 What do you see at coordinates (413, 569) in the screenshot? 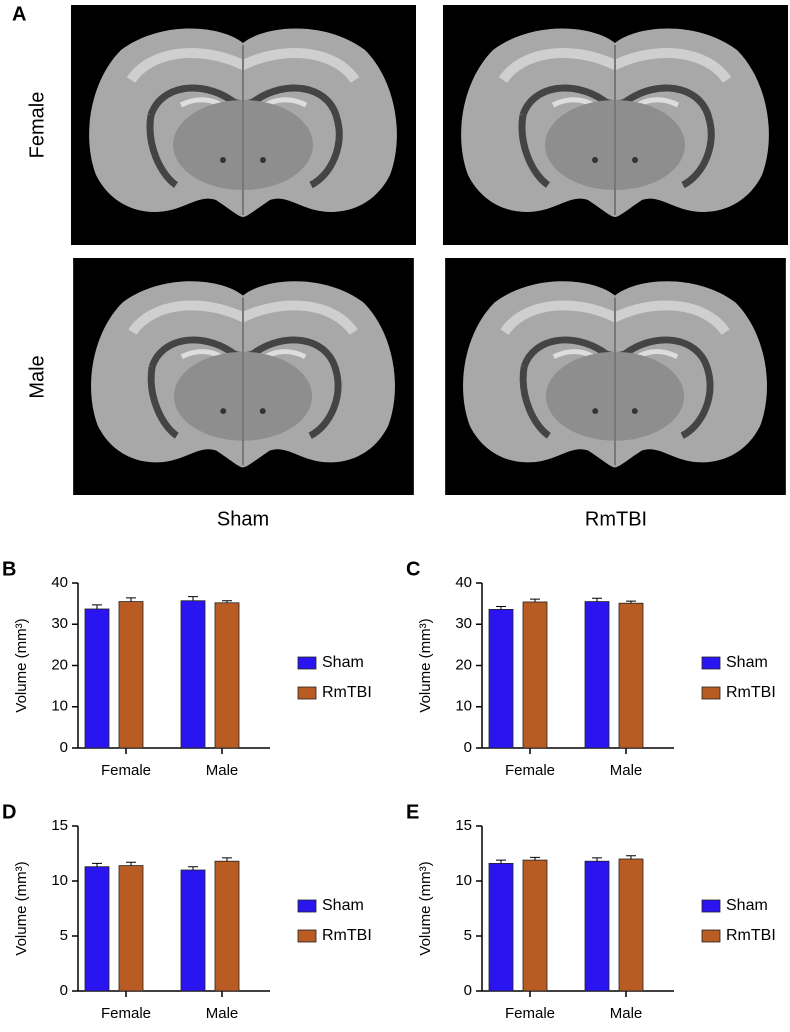
I see `panel-letter: C` at bounding box center [413, 569].